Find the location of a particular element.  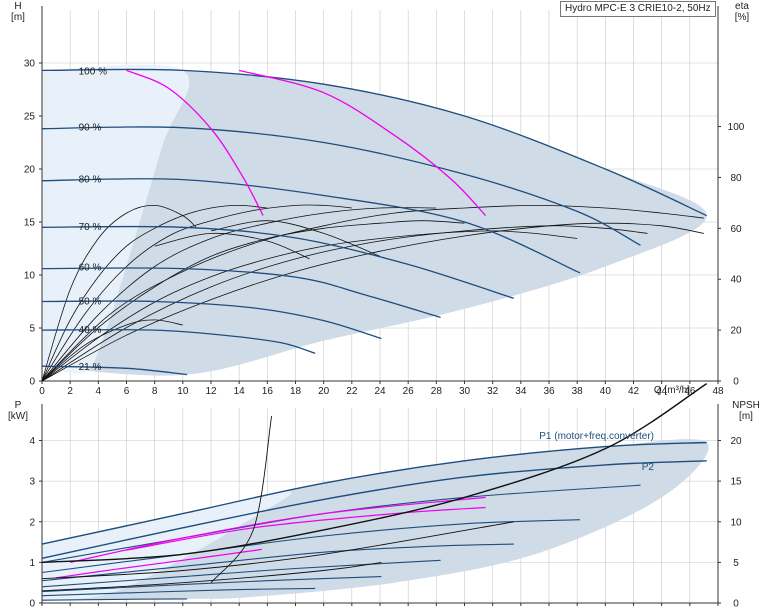

speed-label: 50 % is located at coordinates (90, 301).